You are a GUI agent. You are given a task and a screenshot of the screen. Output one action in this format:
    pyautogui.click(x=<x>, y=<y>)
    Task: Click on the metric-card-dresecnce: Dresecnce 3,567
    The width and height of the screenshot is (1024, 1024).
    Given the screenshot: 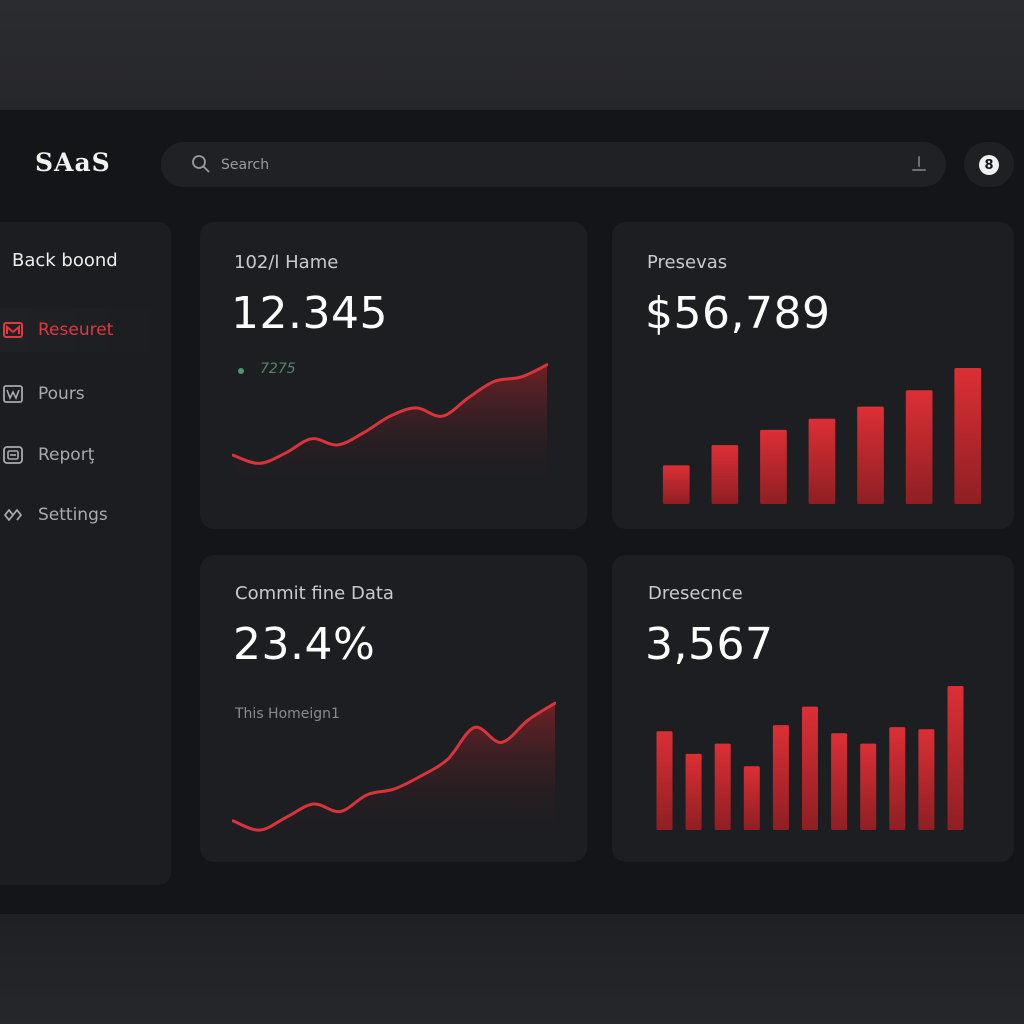 What is the action you would take?
    pyautogui.click(x=813, y=708)
    